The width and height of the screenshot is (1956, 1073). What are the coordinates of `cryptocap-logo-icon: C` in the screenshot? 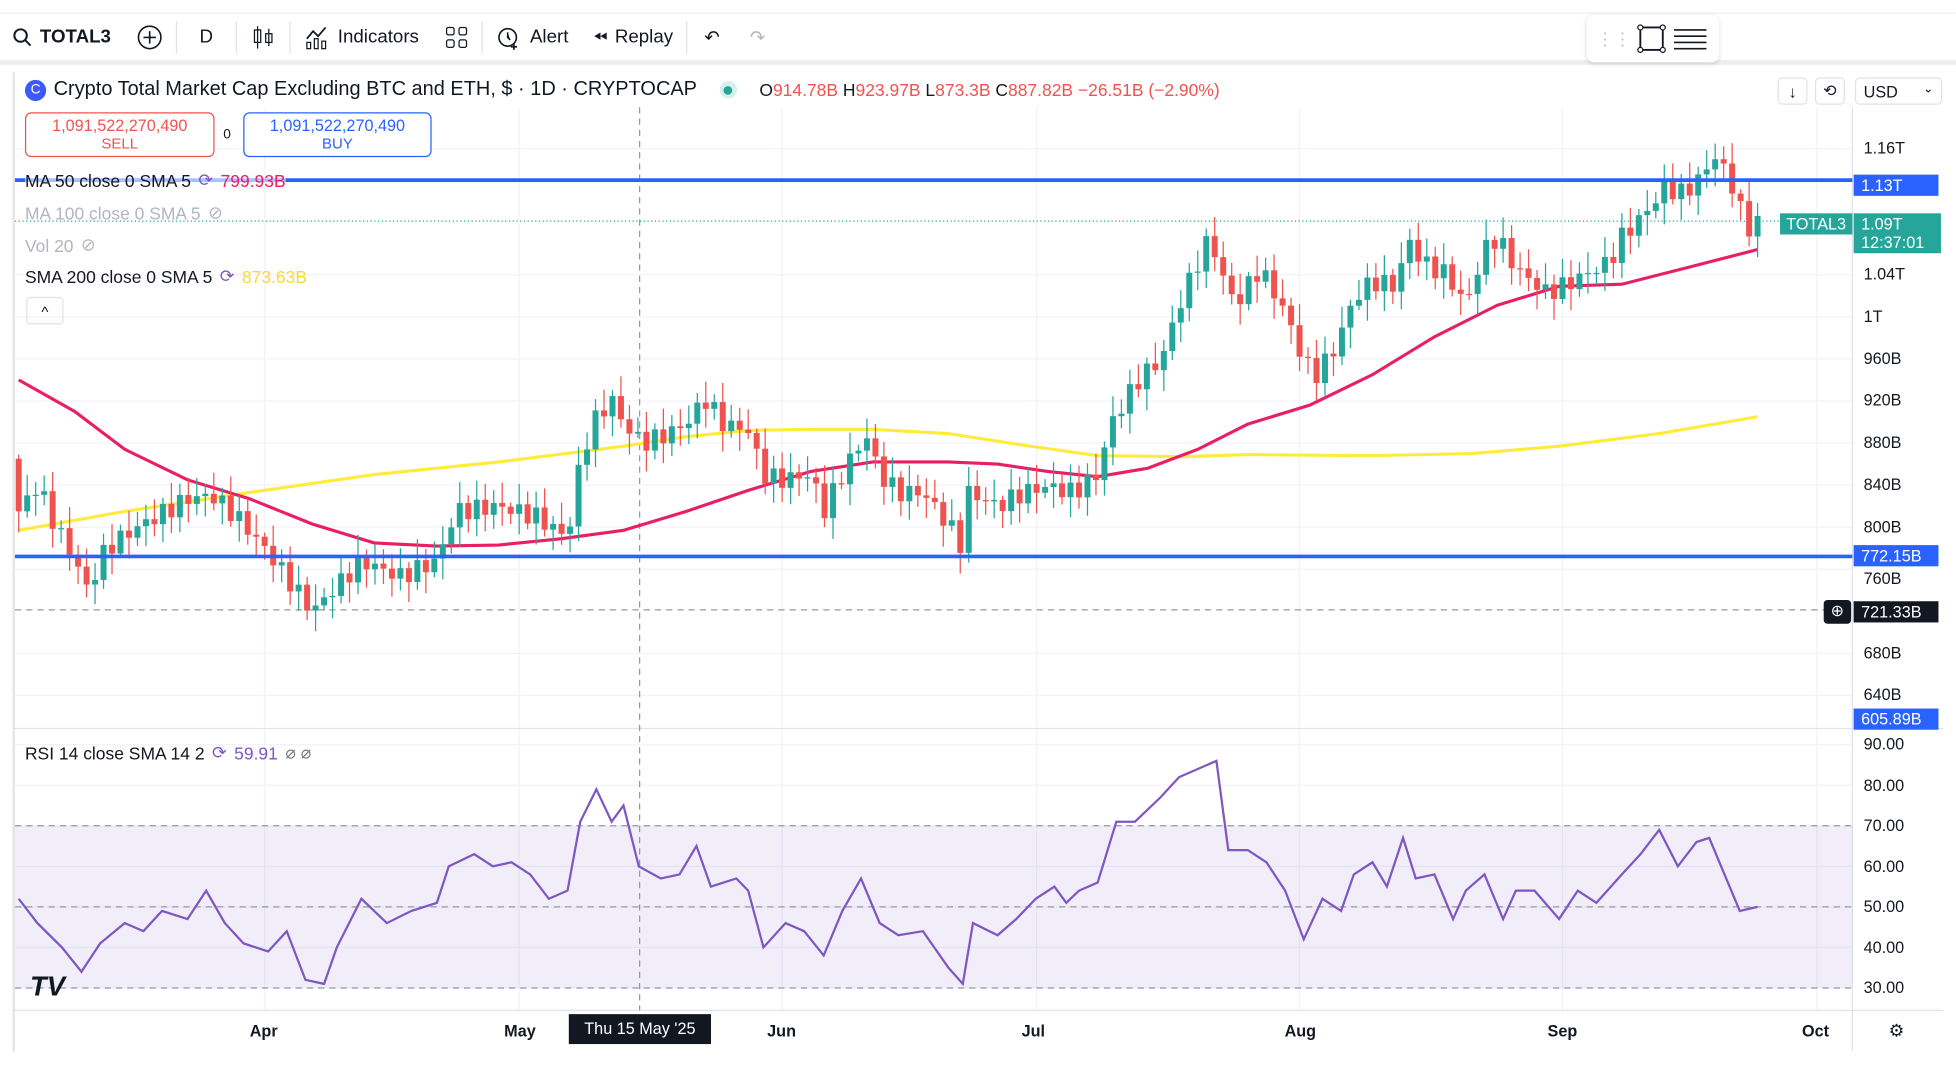 It's located at (35, 90).